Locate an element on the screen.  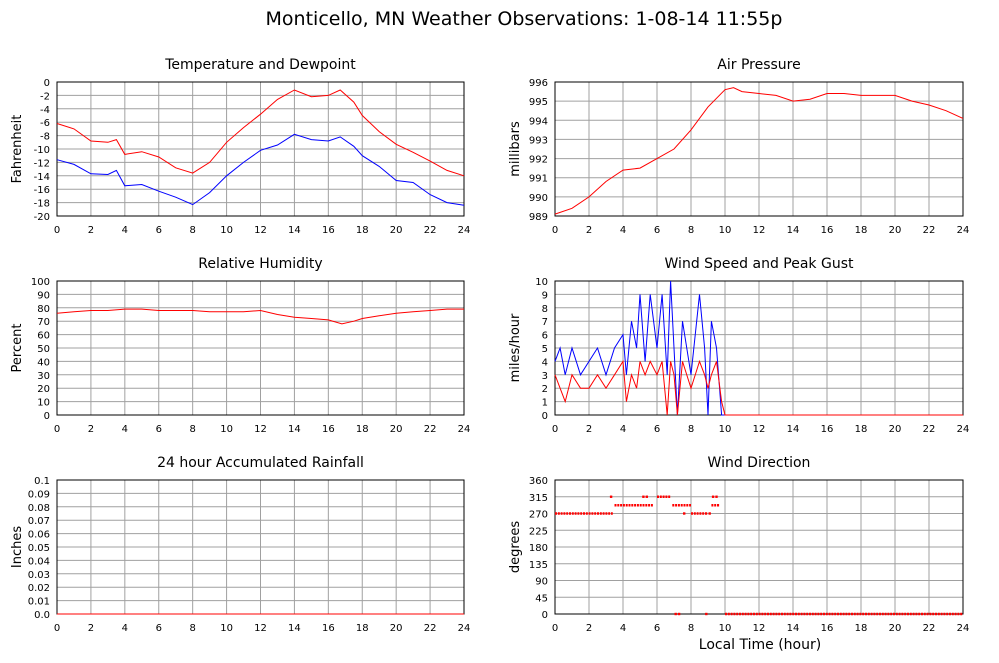
y-tick-label: 0.1 is located at coordinates (42, 481).